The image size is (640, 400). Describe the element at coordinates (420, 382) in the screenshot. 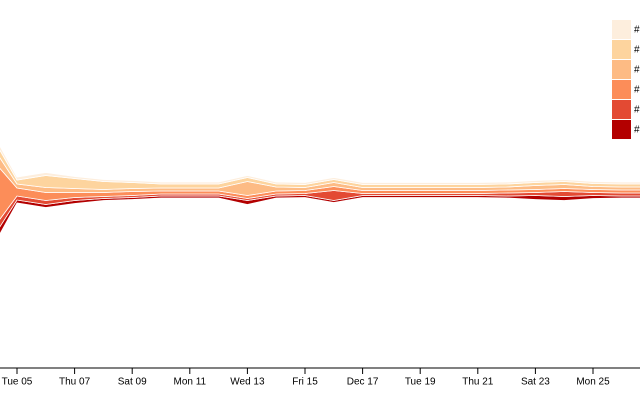

I see `x-tick-label: Tue 19` at that location.